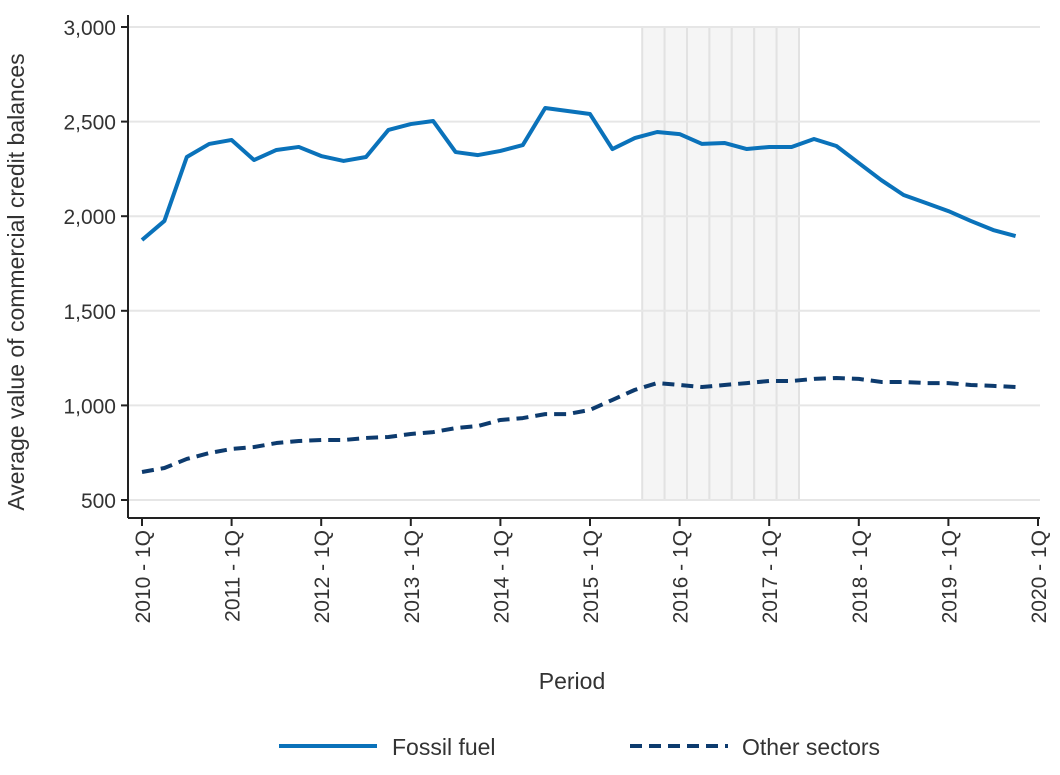 This screenshot has height=775, width=1060. What do you see at coordinates (578, 424) in the screenshot?
I see `series-line-other-sectors` at bounding box center [578, 424].